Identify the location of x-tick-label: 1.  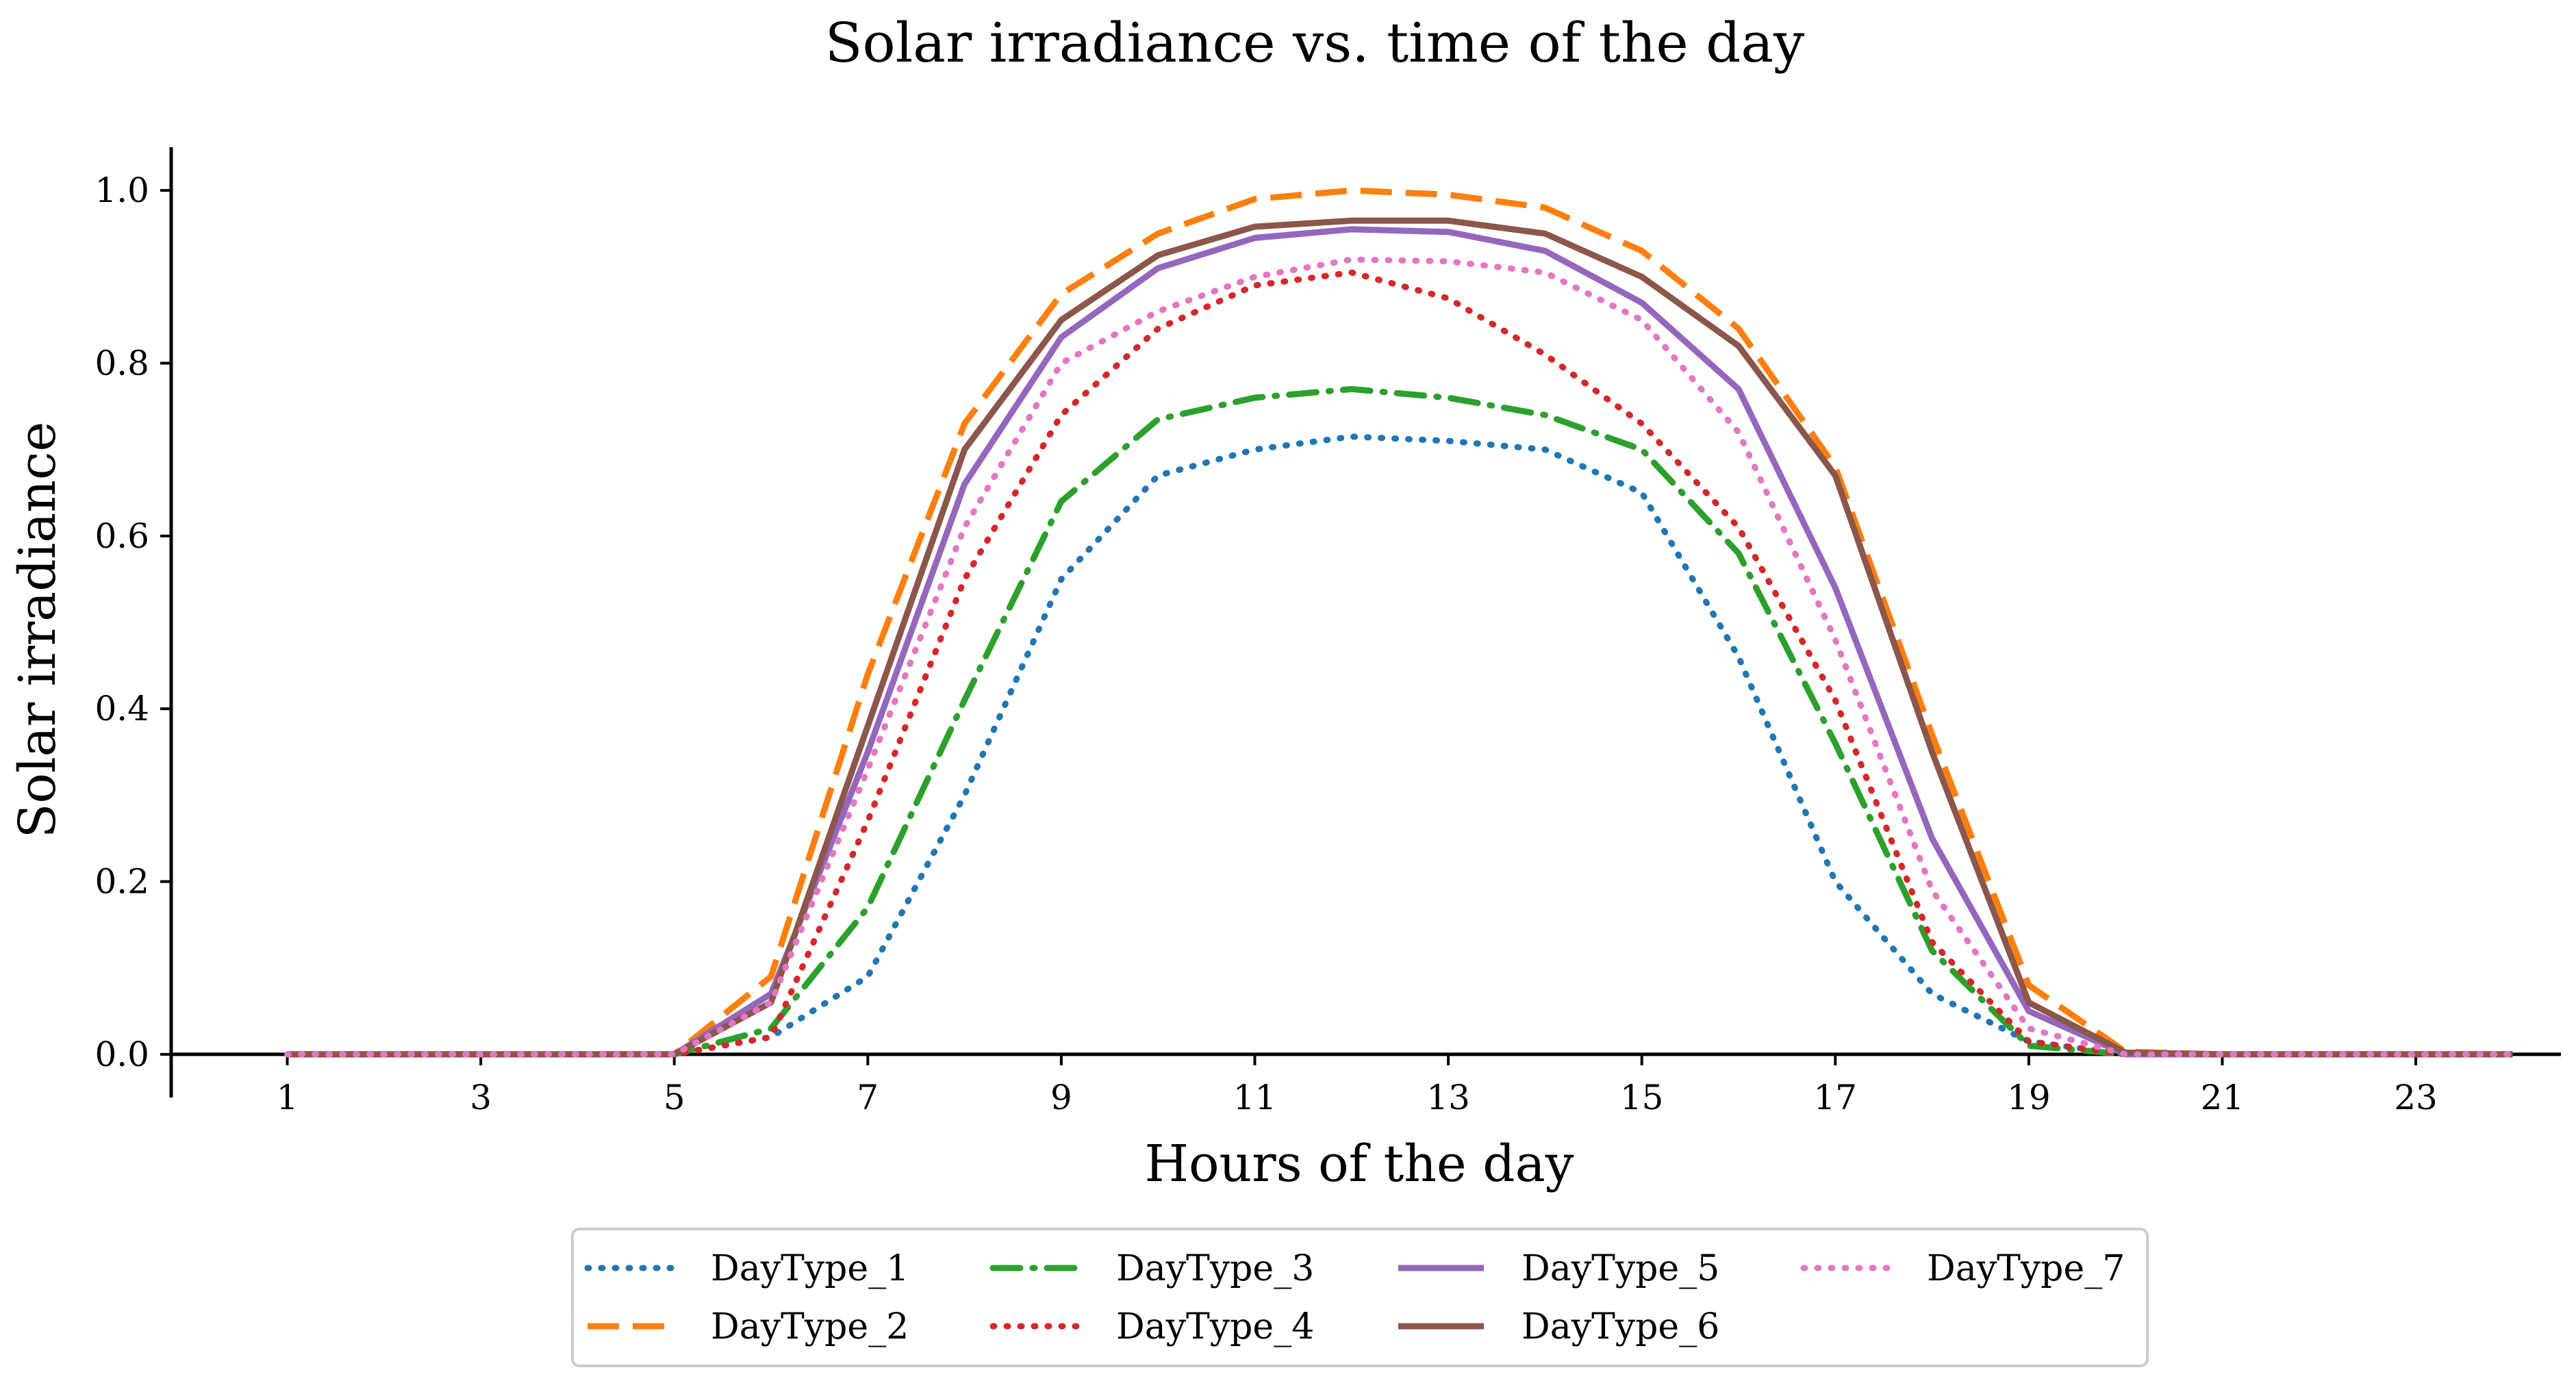
(288, 1098).